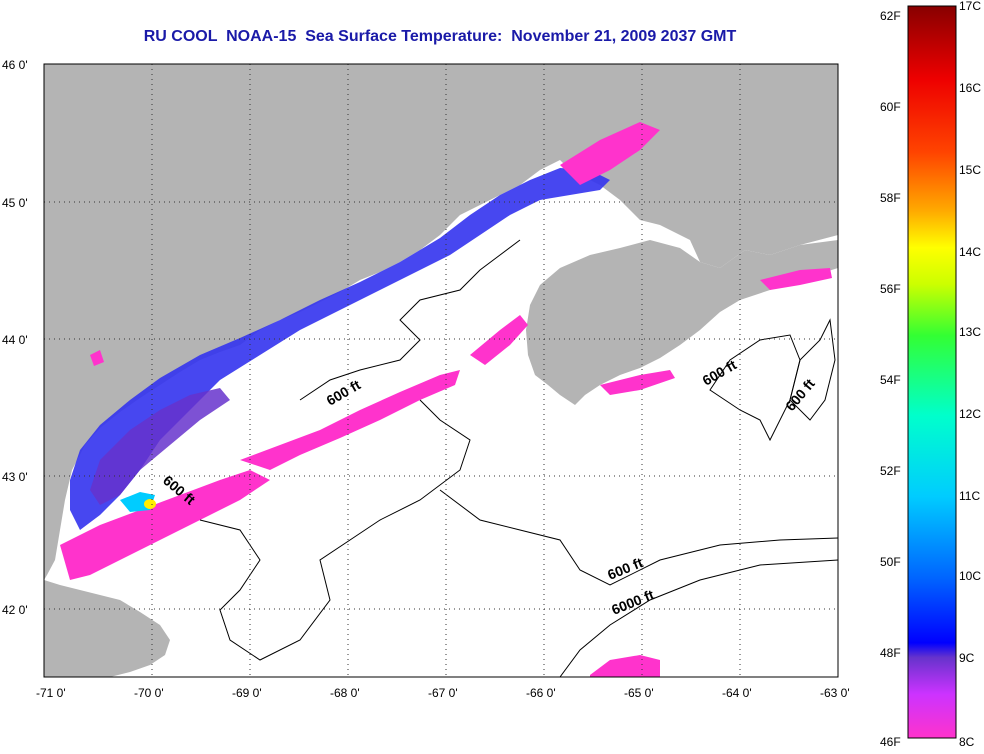  Describe the element at coordinates (890, 471) in the screenshot. I see `colorbar-f-label: 52F` at that location.